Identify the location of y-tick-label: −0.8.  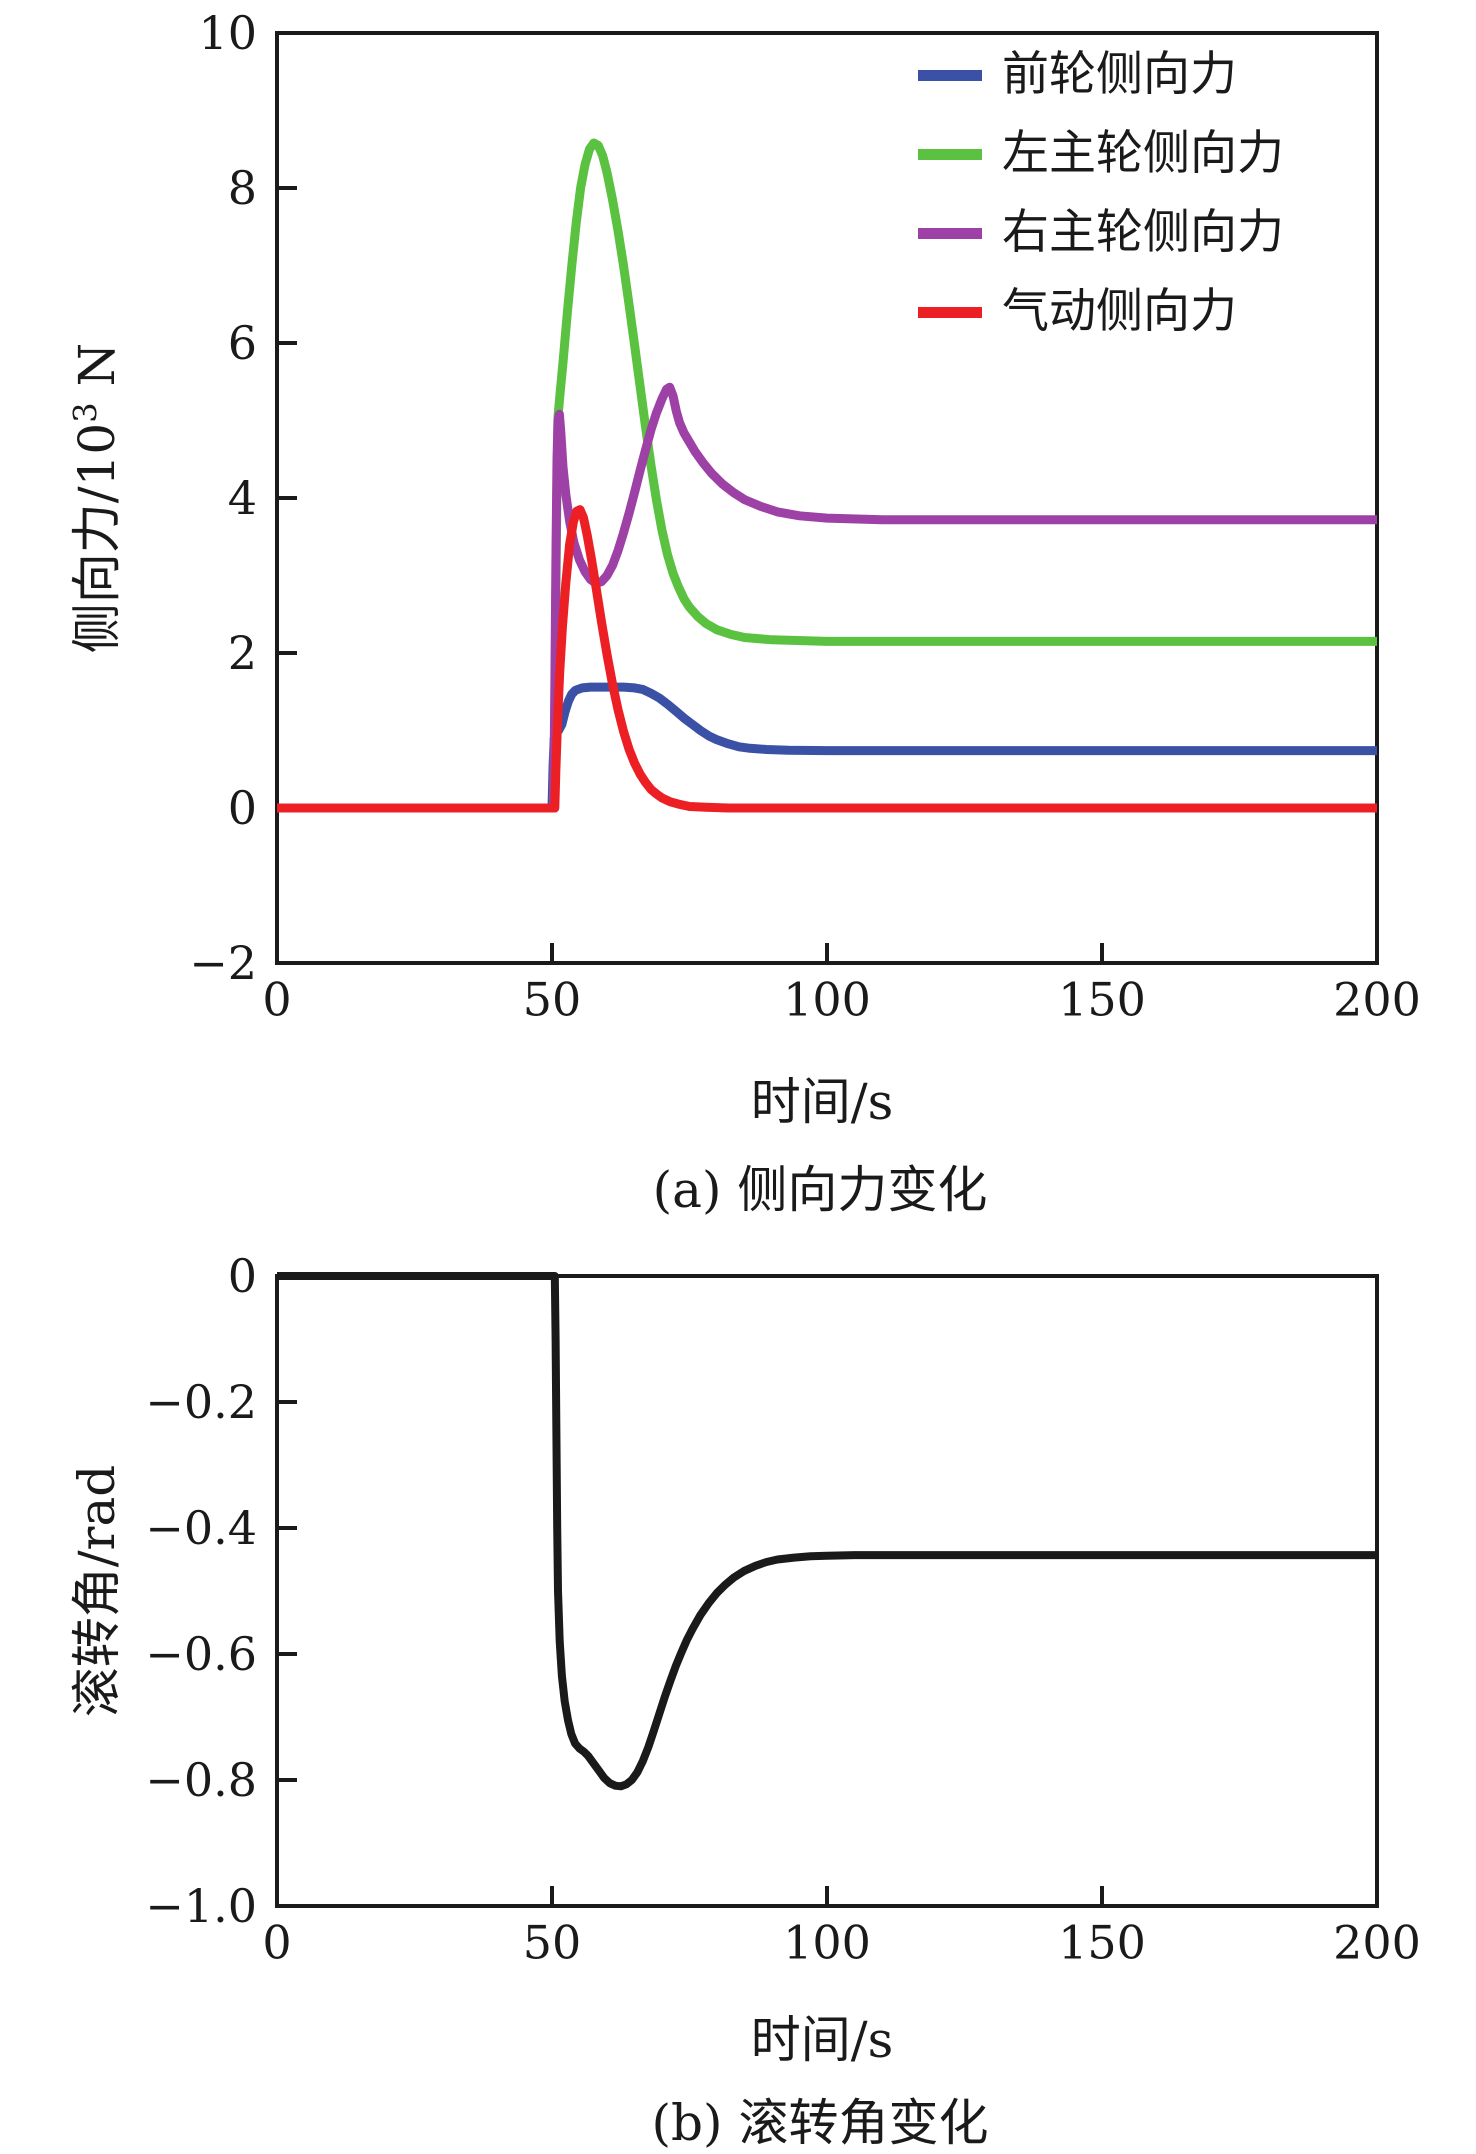
(201, 1780).